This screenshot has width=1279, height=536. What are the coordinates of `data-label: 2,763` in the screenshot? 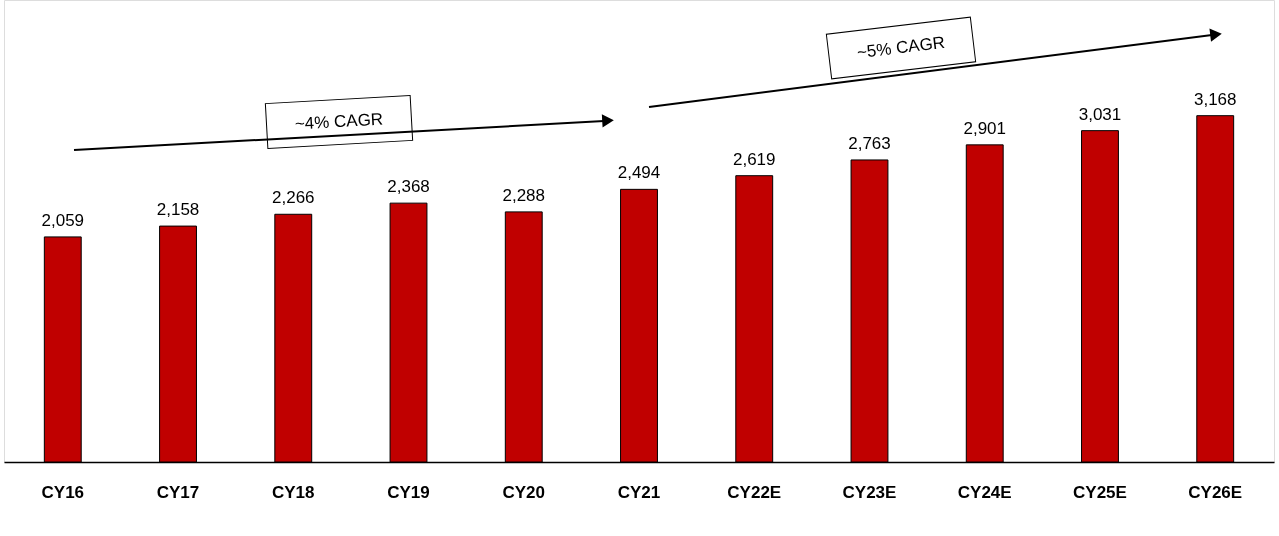 It's located at (869, 143).